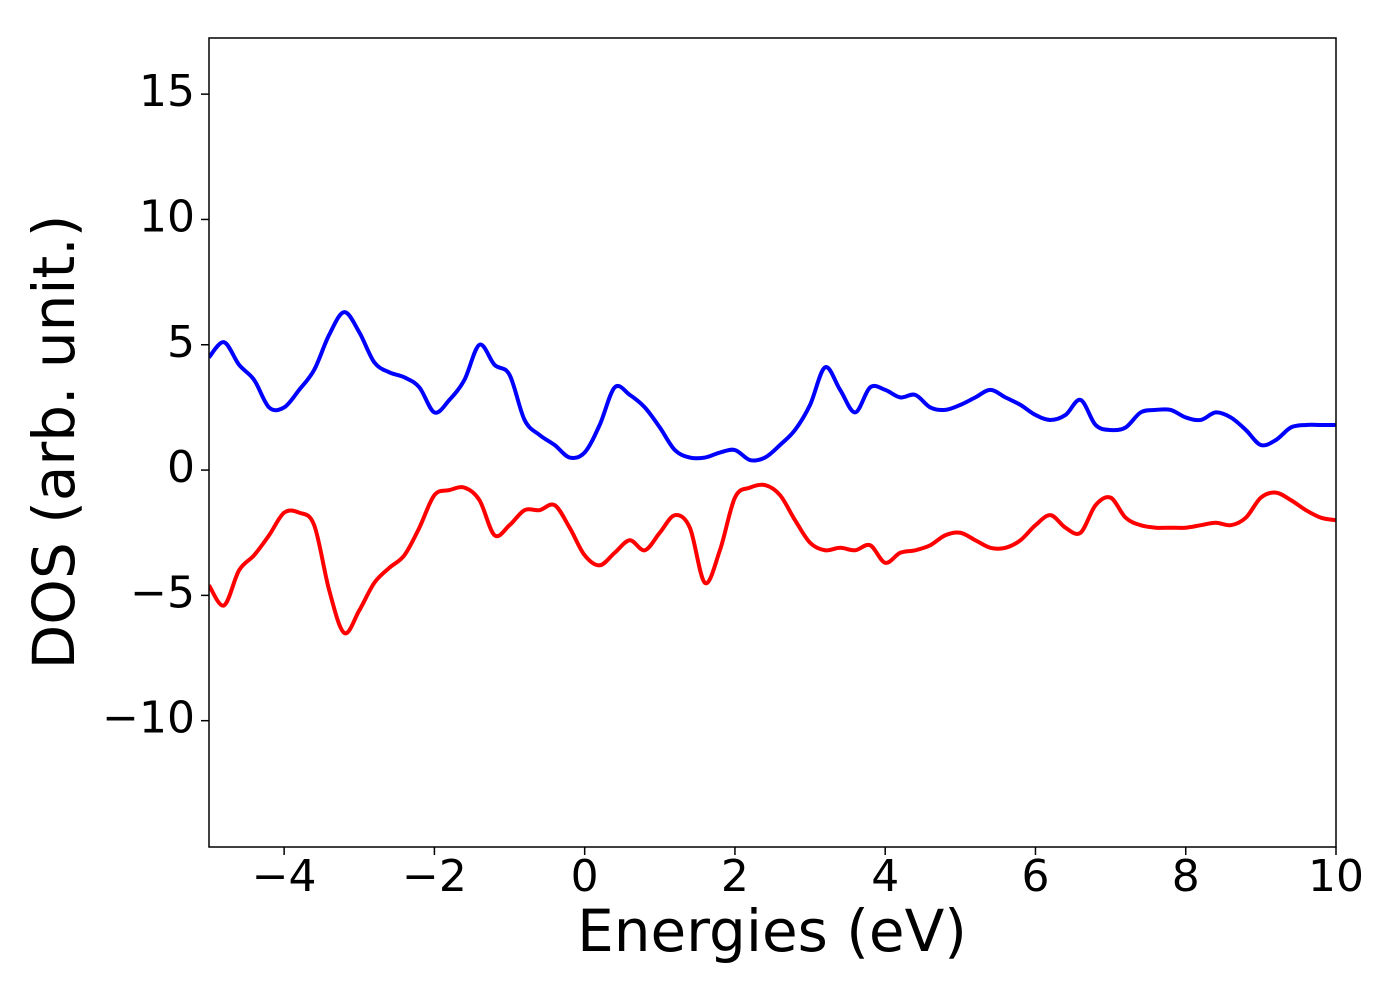 This screenshot has height=1000, width=1400. Describe the element at coordinates (167, 216) in the screenshot. I see `y-tick-label: 10` at that location.